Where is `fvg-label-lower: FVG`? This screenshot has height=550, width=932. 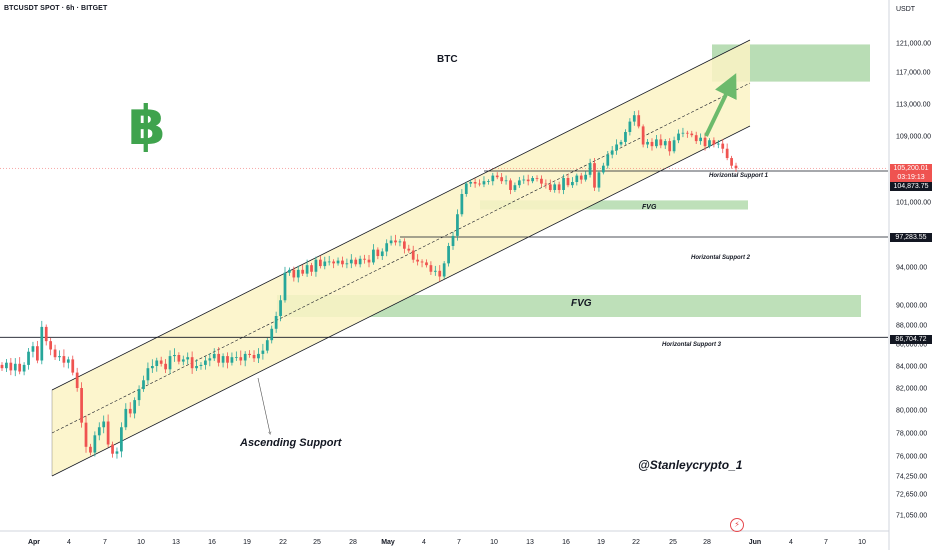 fvg-label-lower: FVG is located at coordinates (581, 303).